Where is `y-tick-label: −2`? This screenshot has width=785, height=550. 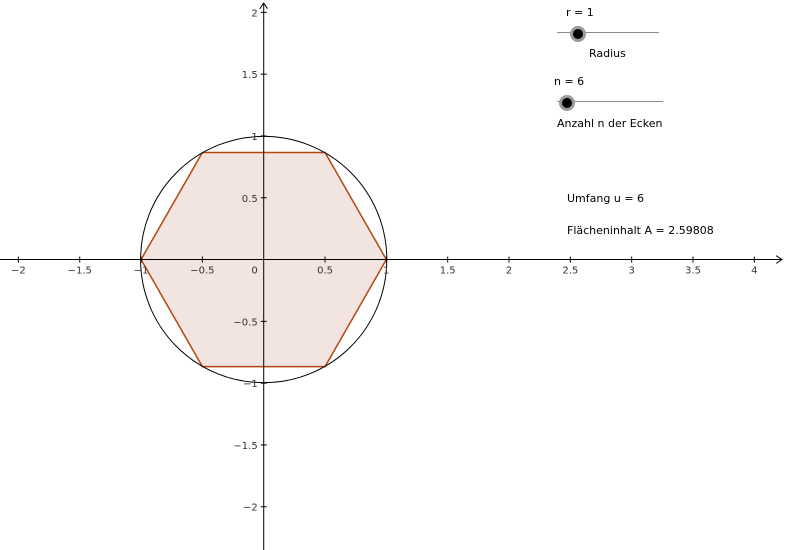
y-tick-label: −2 is located at coordinates (250, 508).